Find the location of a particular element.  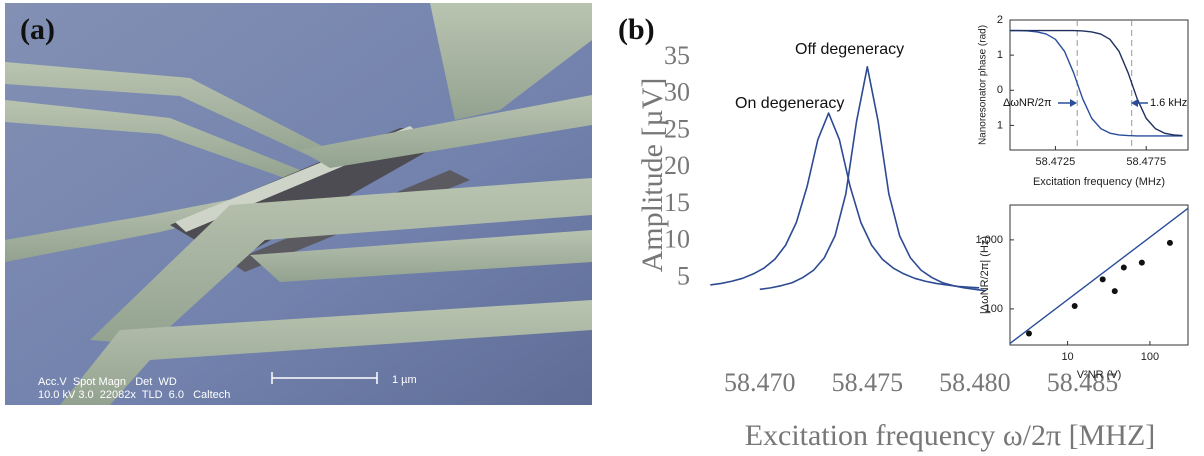

y-tick-label: 30 is located at coordinates (677, 92).